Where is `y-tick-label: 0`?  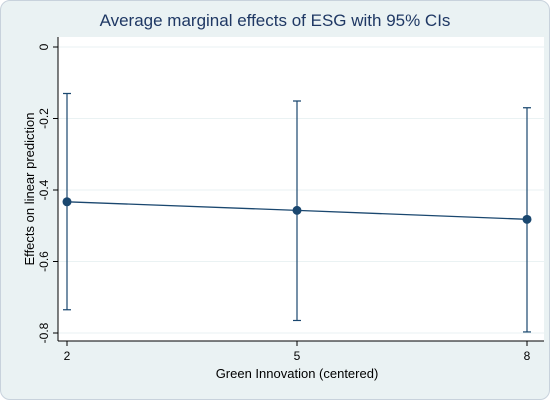
y-tick-label: 0 is located at coordinates (44, 46).